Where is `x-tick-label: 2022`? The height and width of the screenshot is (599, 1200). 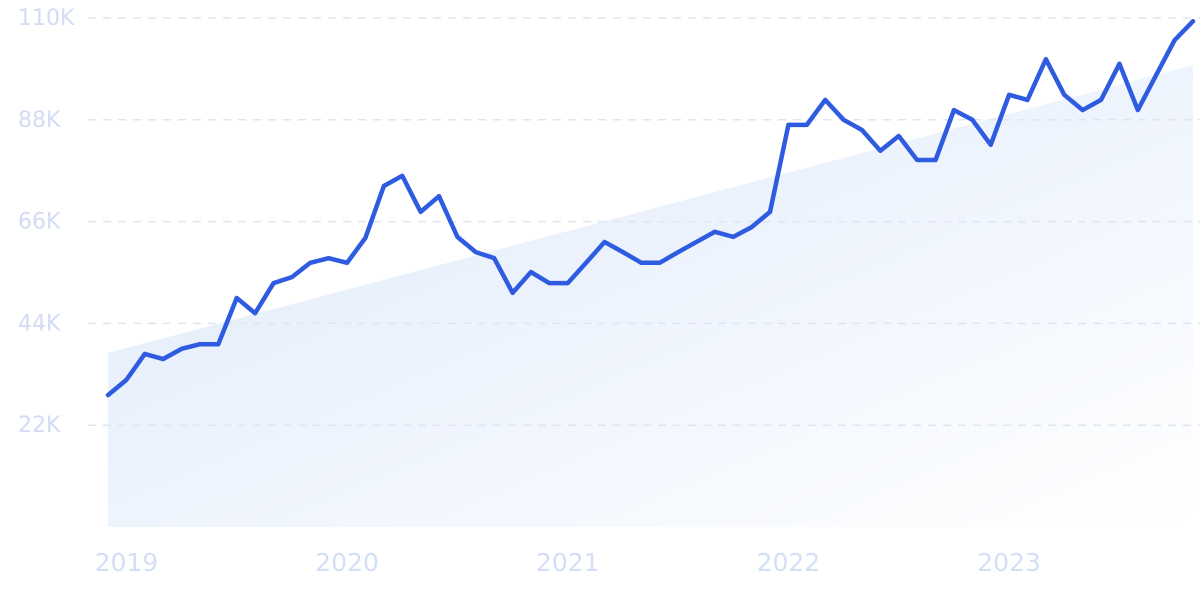 x-tick-label: 2022 is located at coordinates (789, 562).